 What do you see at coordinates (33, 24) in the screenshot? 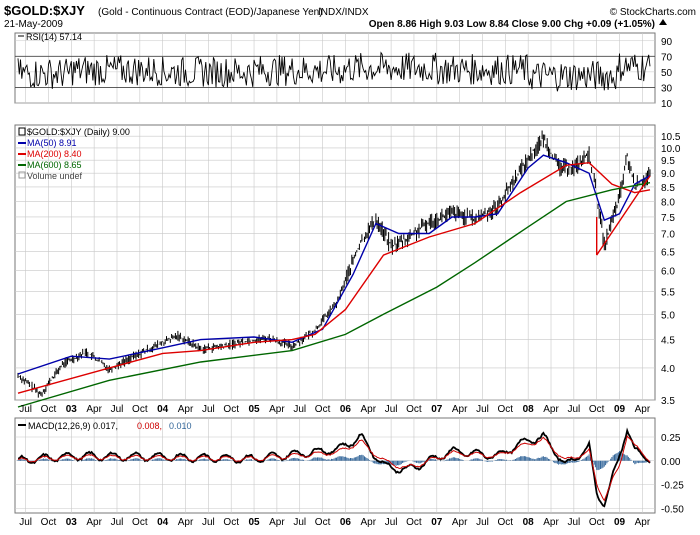
I see `chart-date: 21-May-2009` at bounding box center [33, 24].